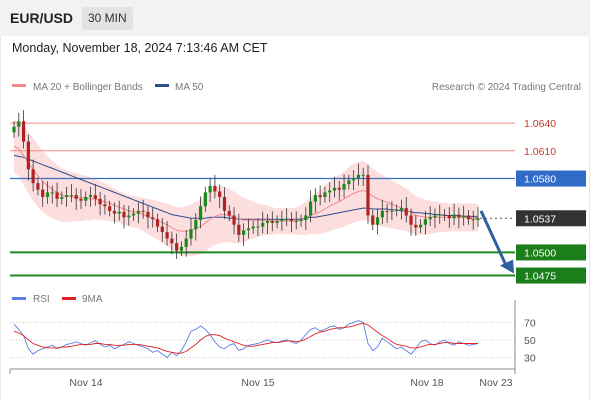  I want to click on level-label-1.0640: 1.0640, so click(540, 124).